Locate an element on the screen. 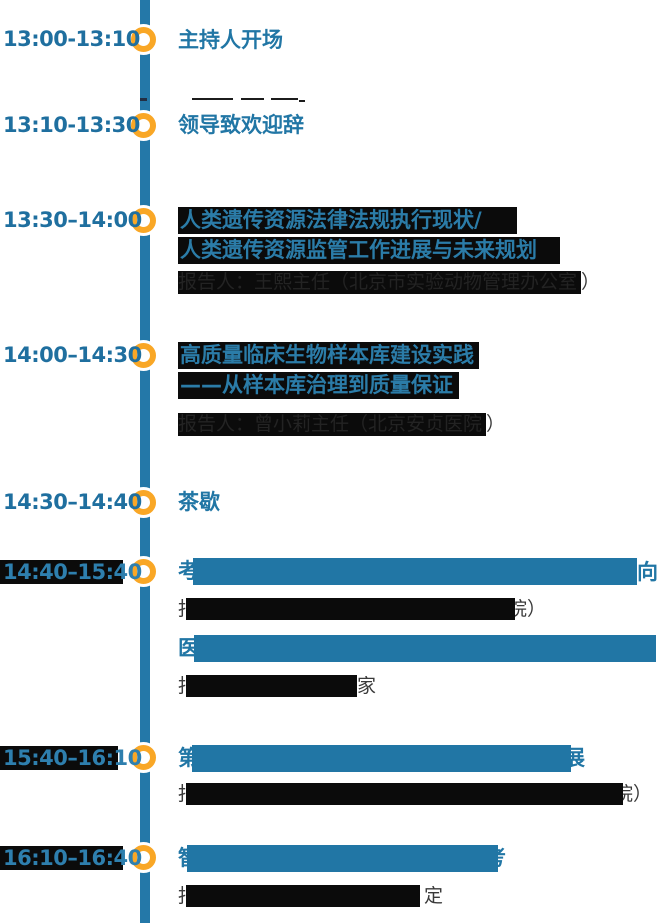 This screenshot has width=672, height=923. speaker-tail: 定 is located at coordinates (434, 896).